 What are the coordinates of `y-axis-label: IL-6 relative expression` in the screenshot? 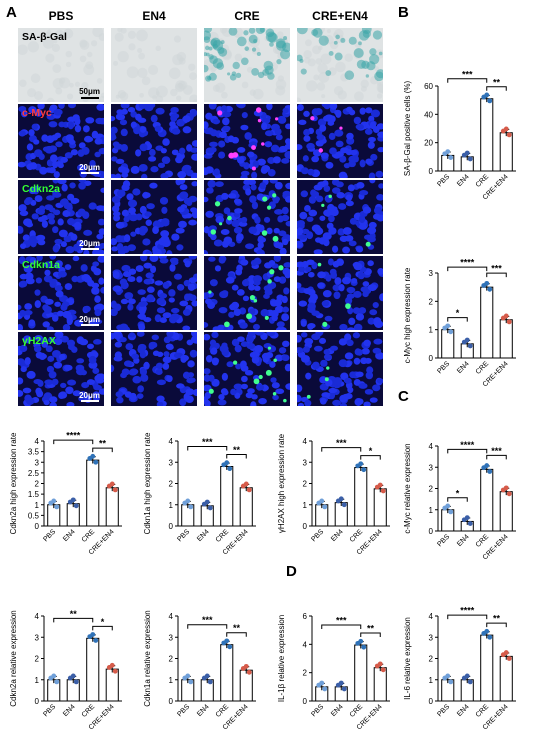 It's located at (407, 658).